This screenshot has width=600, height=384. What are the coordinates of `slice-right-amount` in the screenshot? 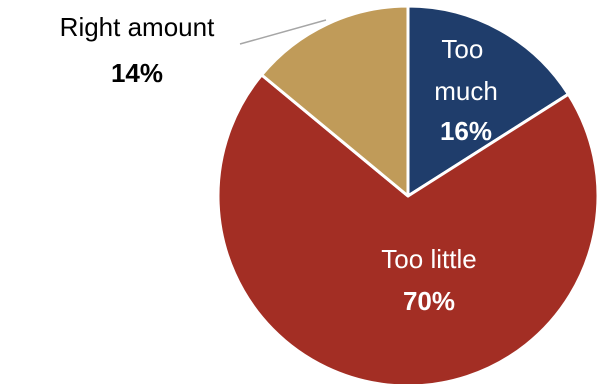 It's located at (335, 101).